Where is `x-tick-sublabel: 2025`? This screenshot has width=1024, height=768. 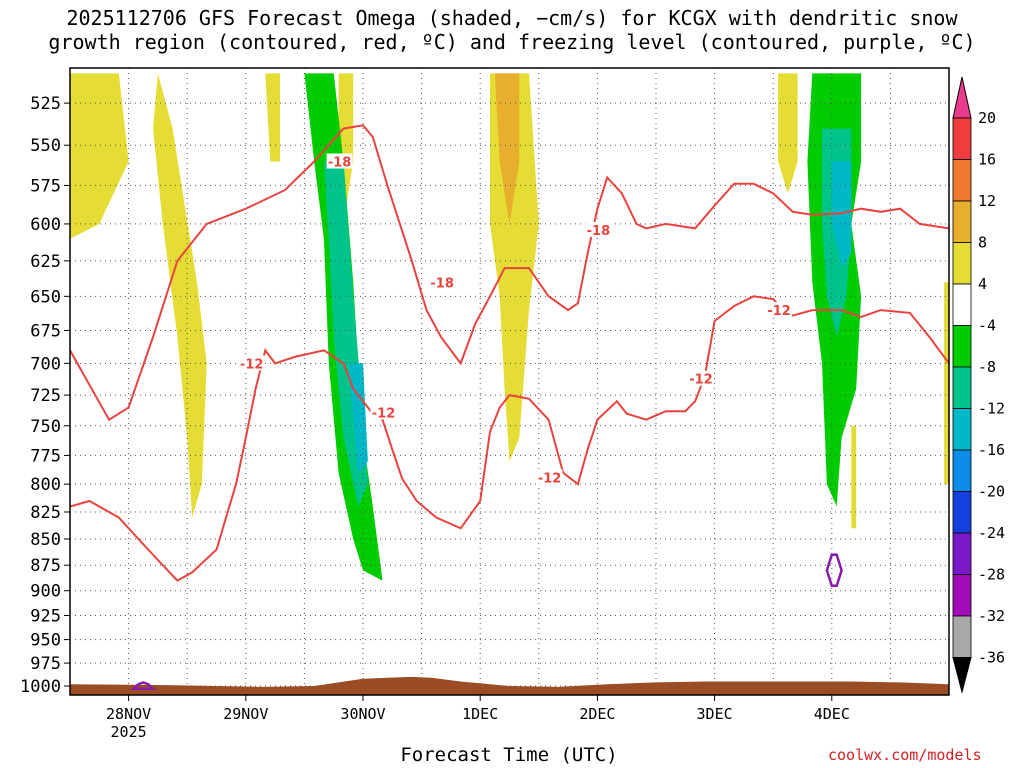 x-tick-sublabel: 2025 is located at coordinates (129, 732).